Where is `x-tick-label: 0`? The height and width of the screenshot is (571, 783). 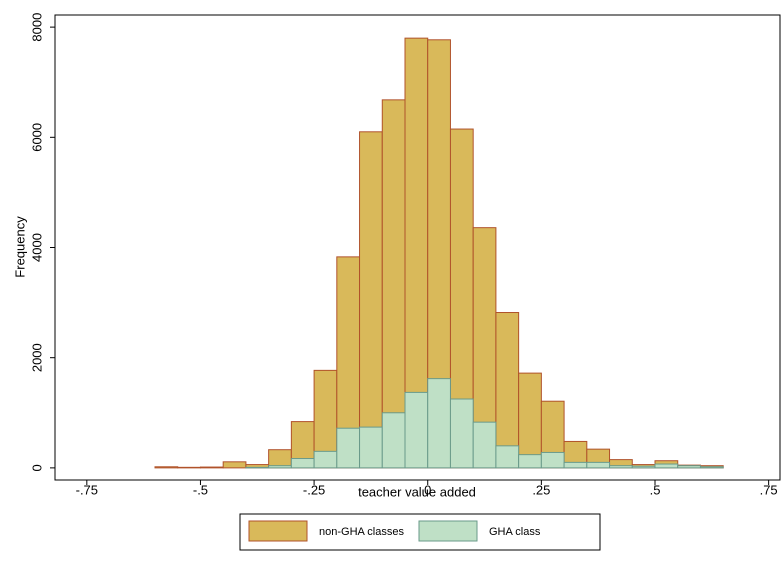
x-tick-label: 0 is located at coordinates (427, 489).